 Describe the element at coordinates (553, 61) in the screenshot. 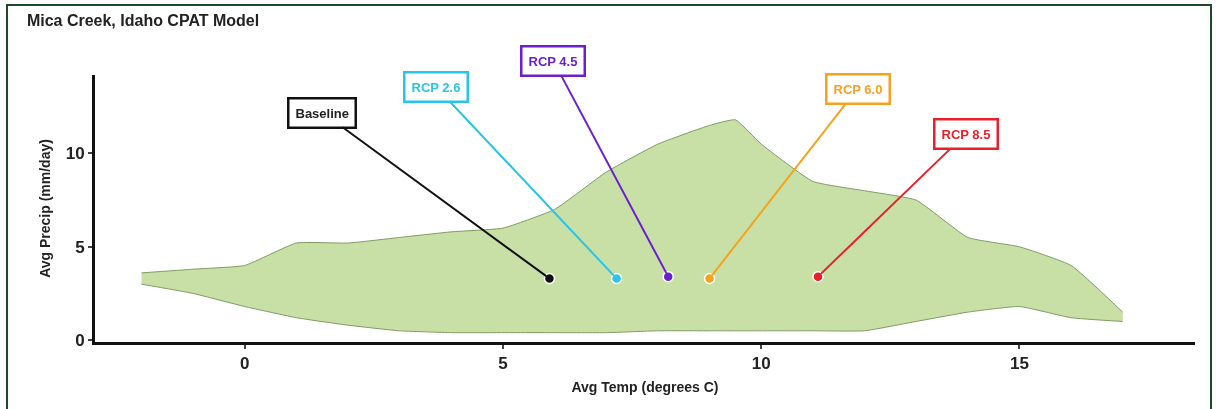

I see `annotation: RCP 4.5` at that location.